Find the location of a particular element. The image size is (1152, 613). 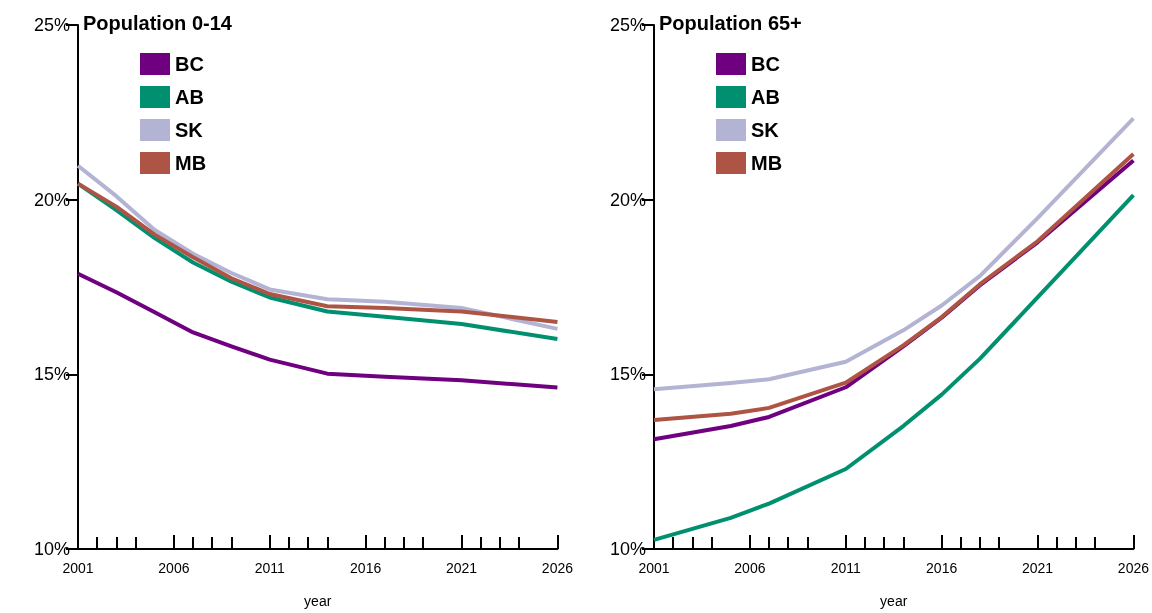

chart-title: Population 0-14 is located at coordinates (158, 23).